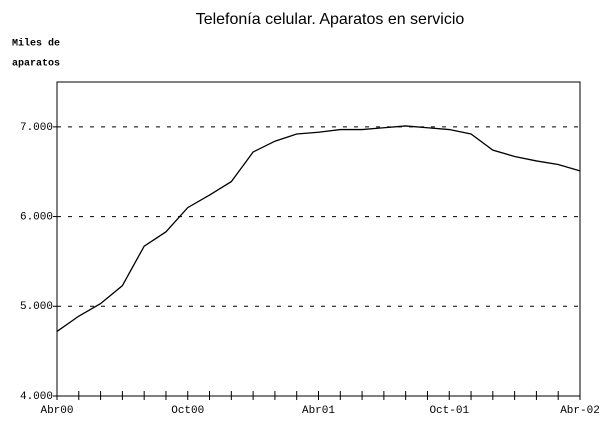  Describe the element at coordinates (36, 307) in the screenshot. I see `y-tick-label: 5.000` at that location.